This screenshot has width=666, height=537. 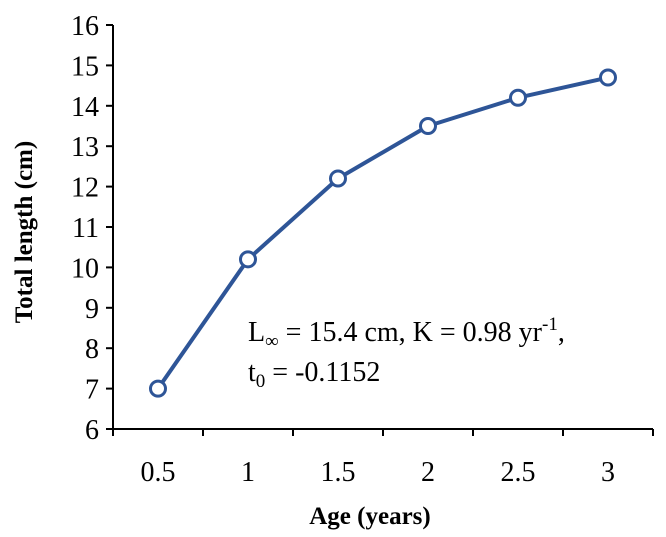 What do you see at coordinates (383, 458) in the screenshot?
I see `x-axis-ticks: 0.5 1 1.5 2 2.5 3` at bounding box center [383, 458].